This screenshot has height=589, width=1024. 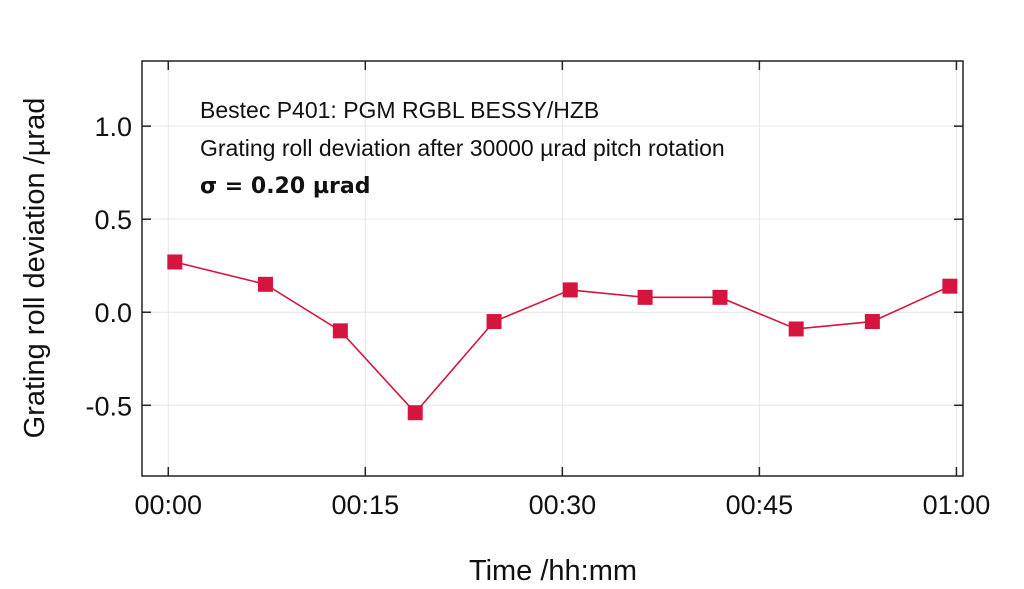 What do you see at coordinates (399, 110) in the screenshot?
I see `annotation-line-1: Bestec P401: PGM RGBL BESSY/HZB` at bounding box center [399, 110].